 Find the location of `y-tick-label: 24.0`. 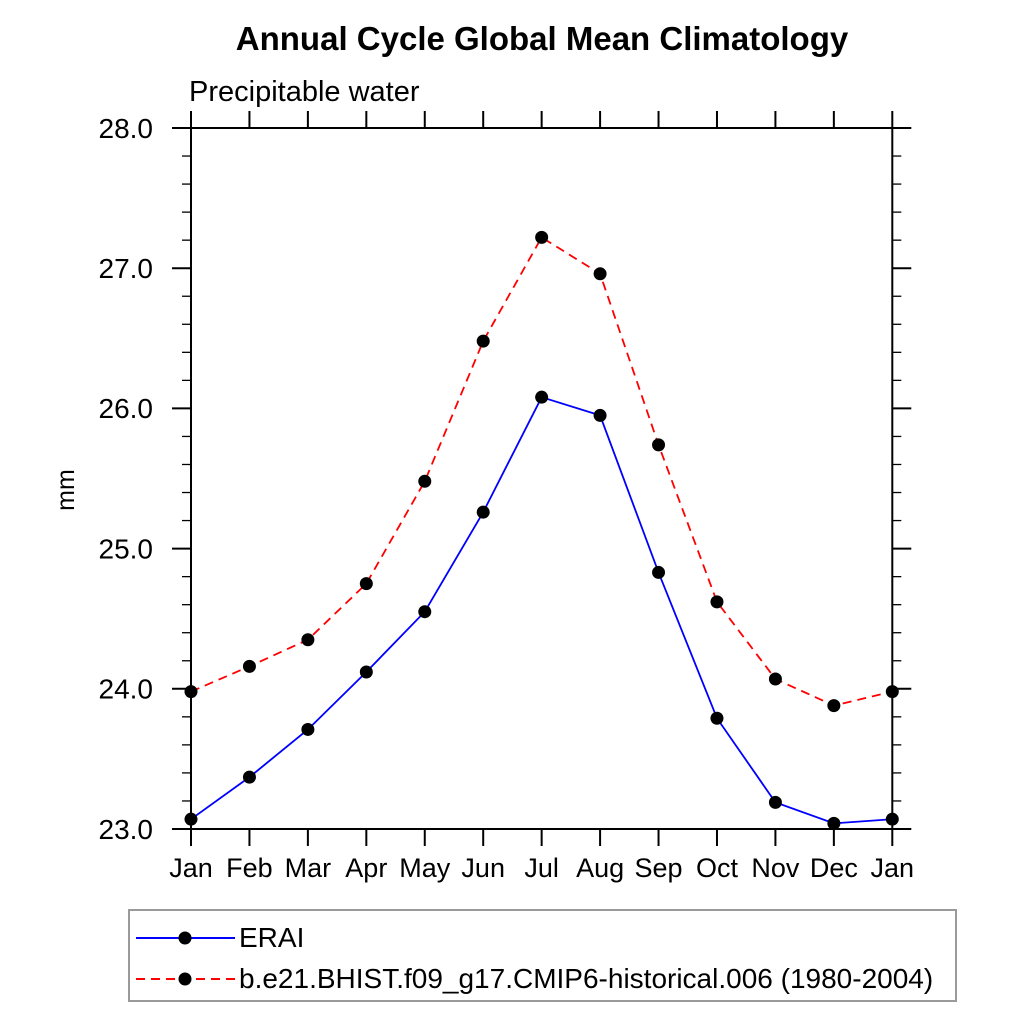

y-tick-label: 24.0 is located at coordinates (126, 689).